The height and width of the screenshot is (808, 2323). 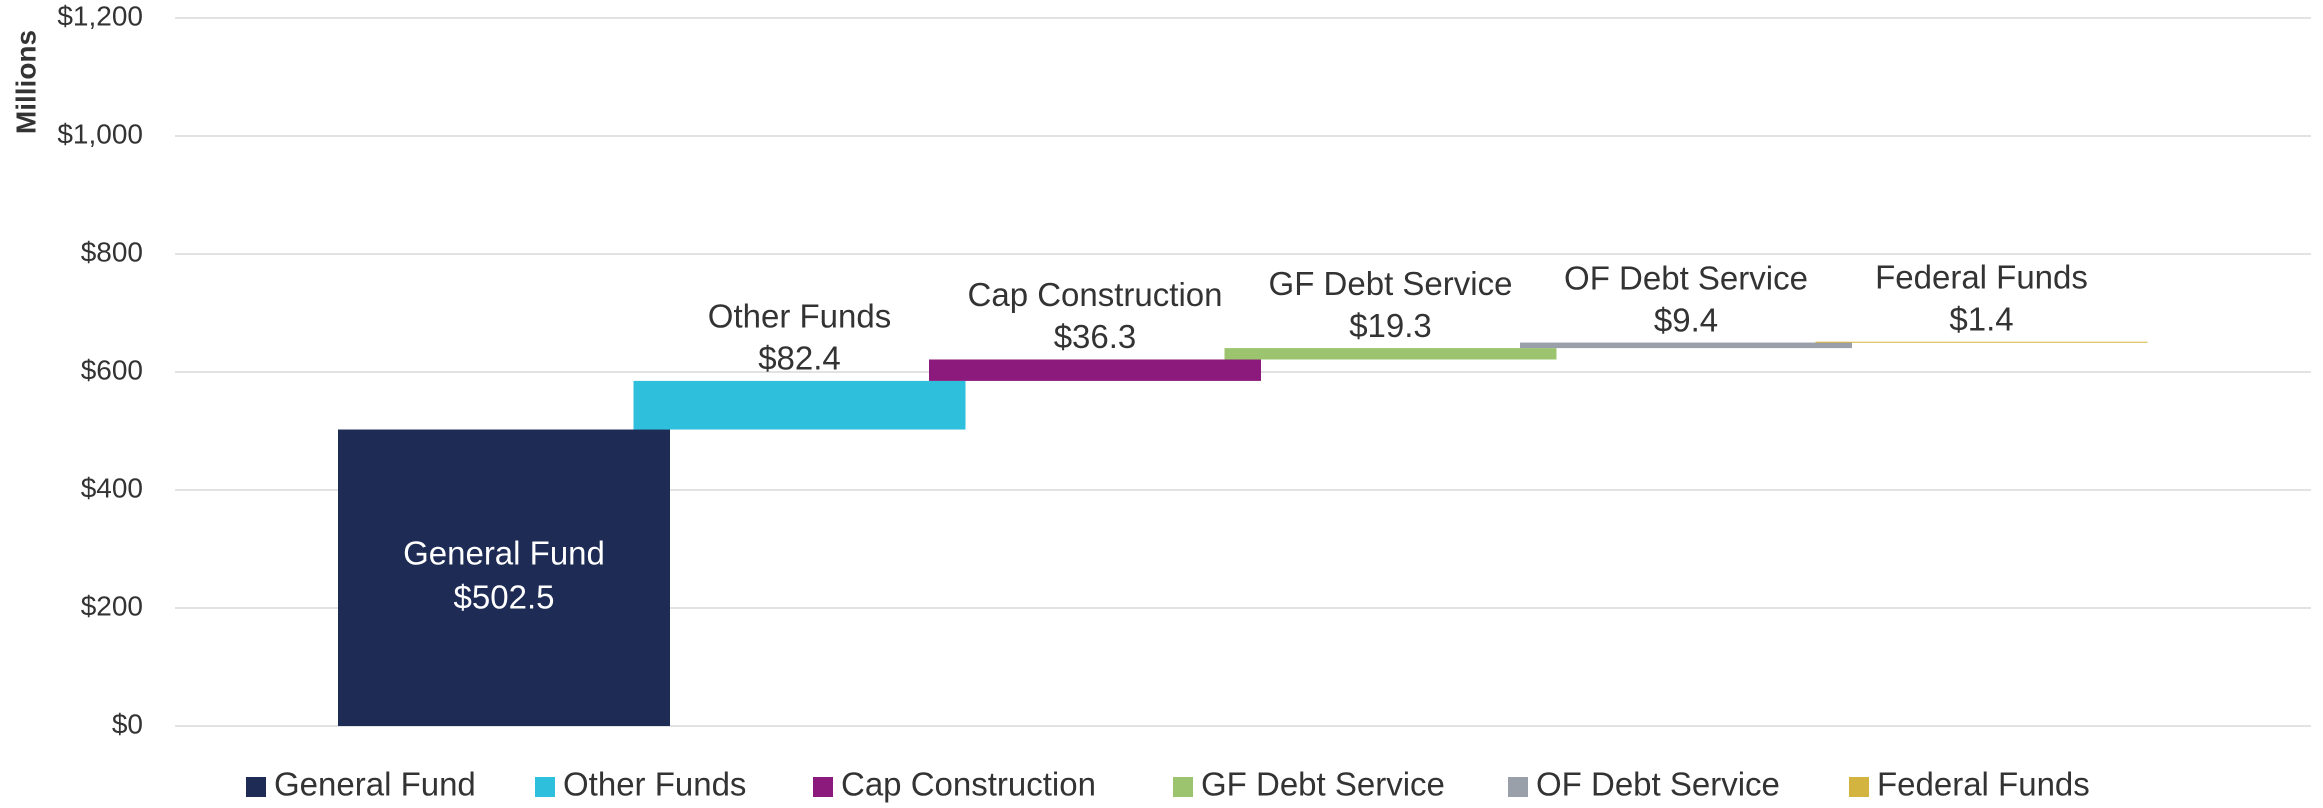 What do you see at coordinates (799, 316) in the screenshot?
I see `bar-label-name: Other Funds` at bounding box center [799, 316].